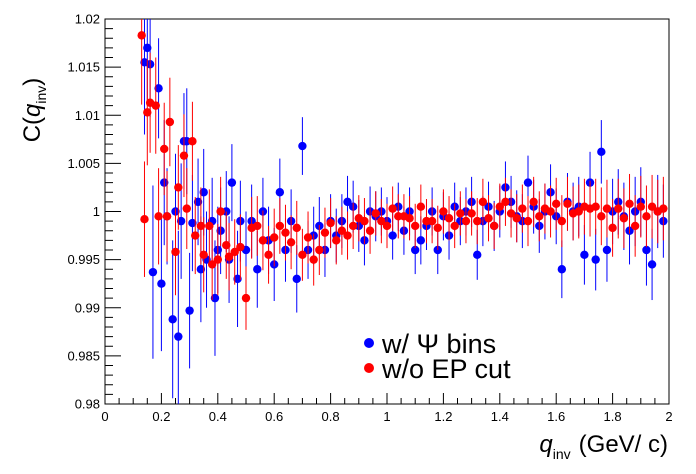 The height and width of the screenshot is (474, 696). What do you see at coordinates (623, 444) in the screenshot?
I see `x-axis-title-units: (GeV/ c)` at bounding box center [623, 444].